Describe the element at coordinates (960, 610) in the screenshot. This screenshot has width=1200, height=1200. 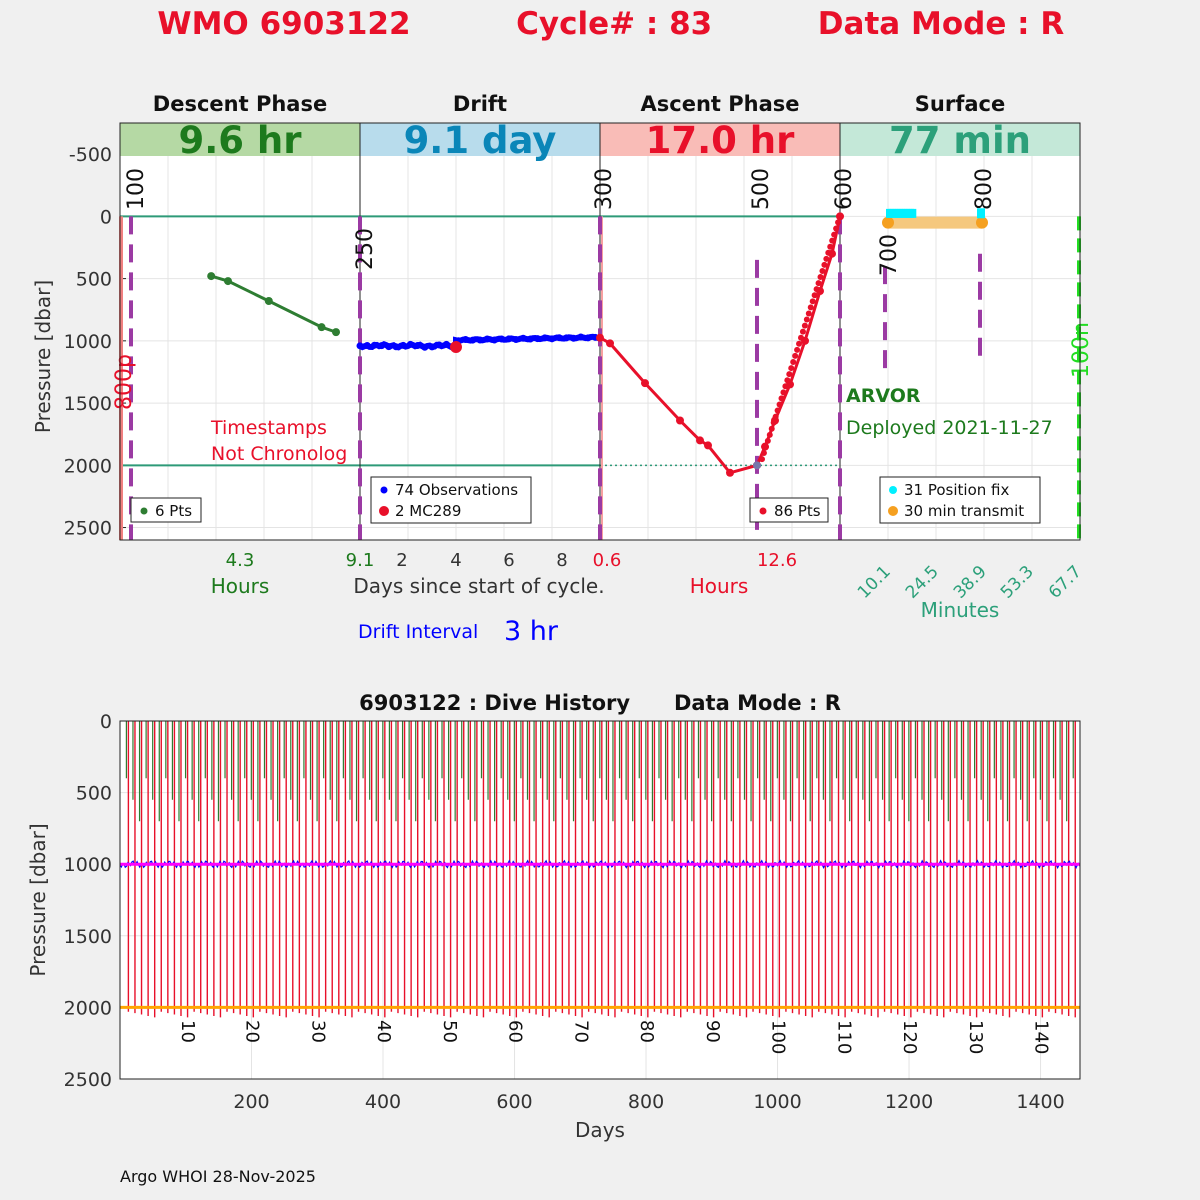
I see `surface-xlabel: Minutes` at that location.